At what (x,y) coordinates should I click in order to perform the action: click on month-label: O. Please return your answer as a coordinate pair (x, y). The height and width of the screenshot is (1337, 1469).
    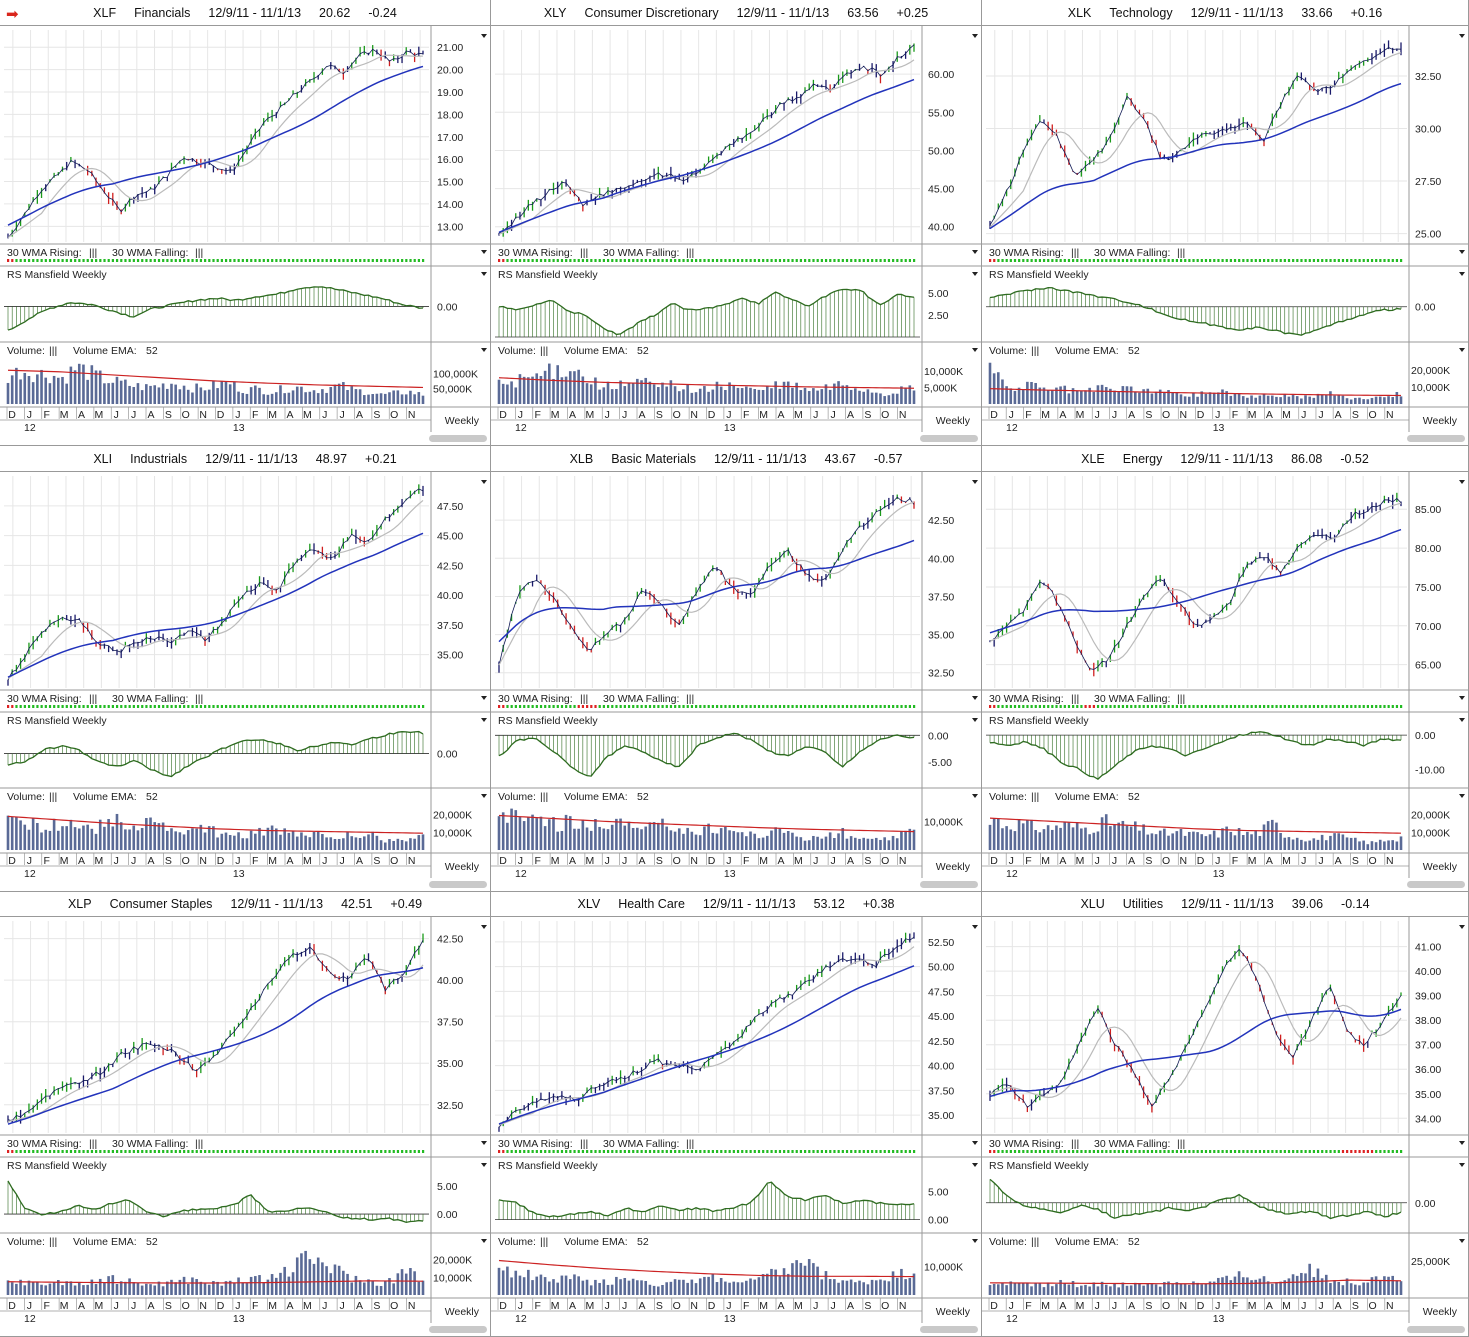
    Looking at the image, I should click on (1166, 861).